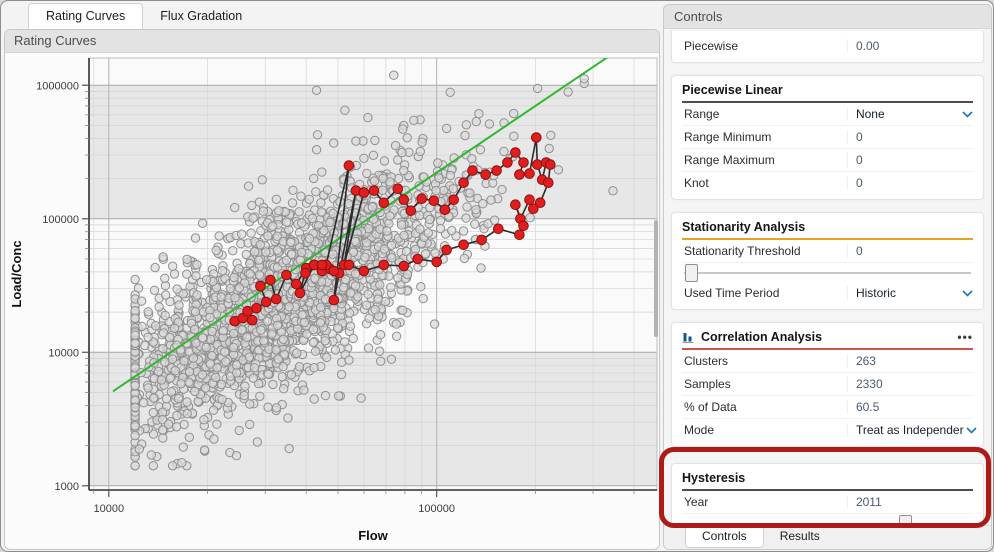  I want to click on row-value: Treat as Independer, so click(909, 430).